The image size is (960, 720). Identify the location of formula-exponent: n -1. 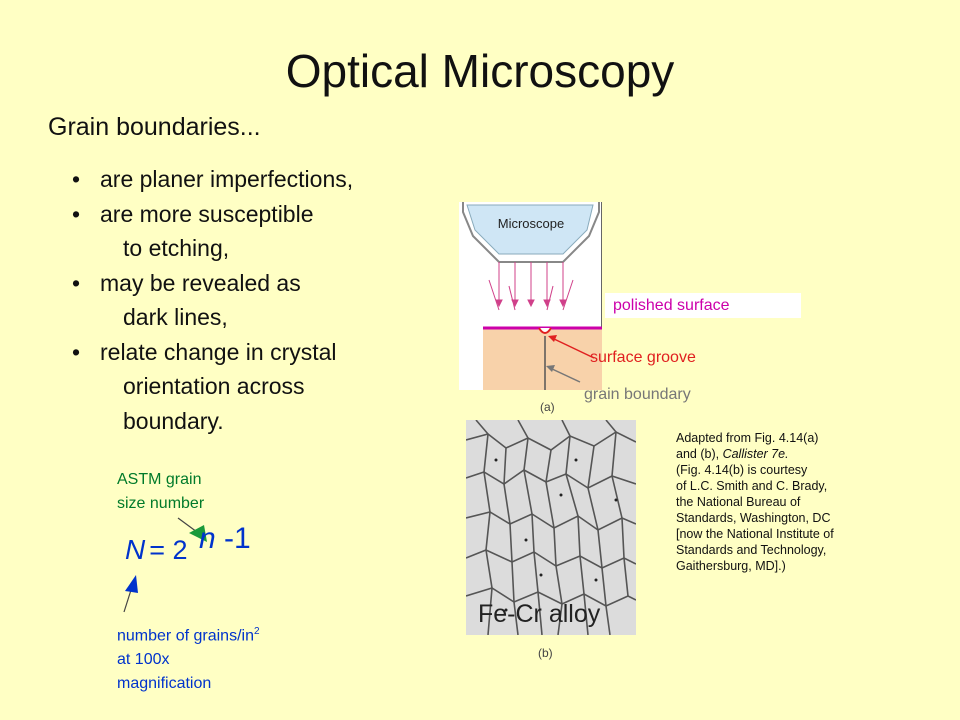
(225, 539).